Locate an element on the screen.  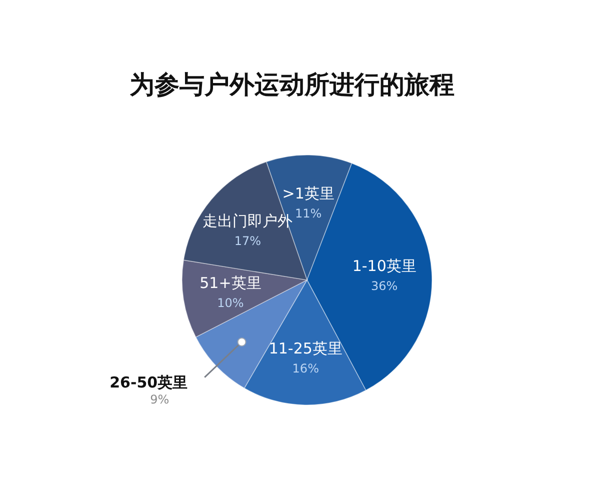
slice-label: 26-50英里 is located at coordinates (149, 382).